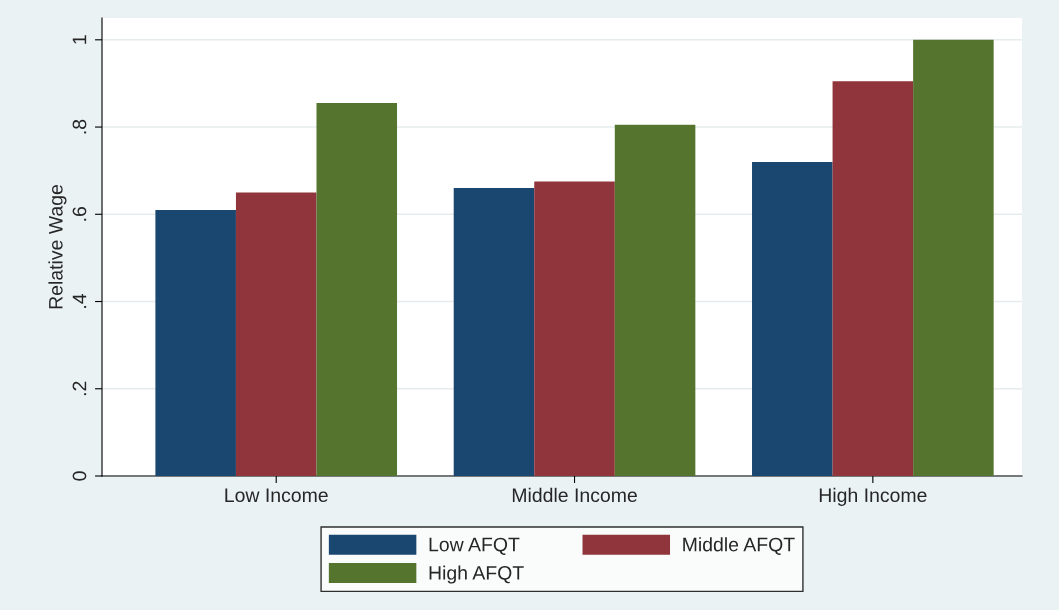  What do you see at coordinates (474, 546) in the screenshot?
I see `legend-label: Low AFQT` at bounding box center [474, 546].